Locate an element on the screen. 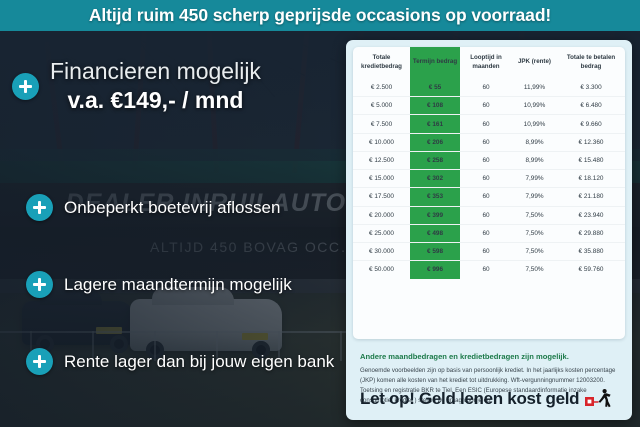  cell-total-payable: € 23.940 is located at coordinates (591, 215).